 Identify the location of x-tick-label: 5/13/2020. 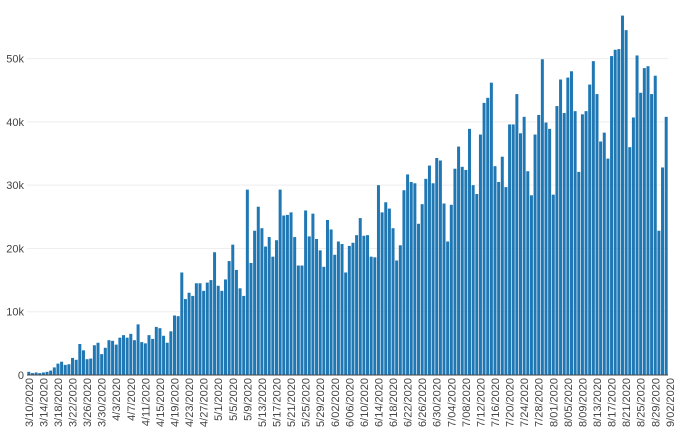
(263, 402).